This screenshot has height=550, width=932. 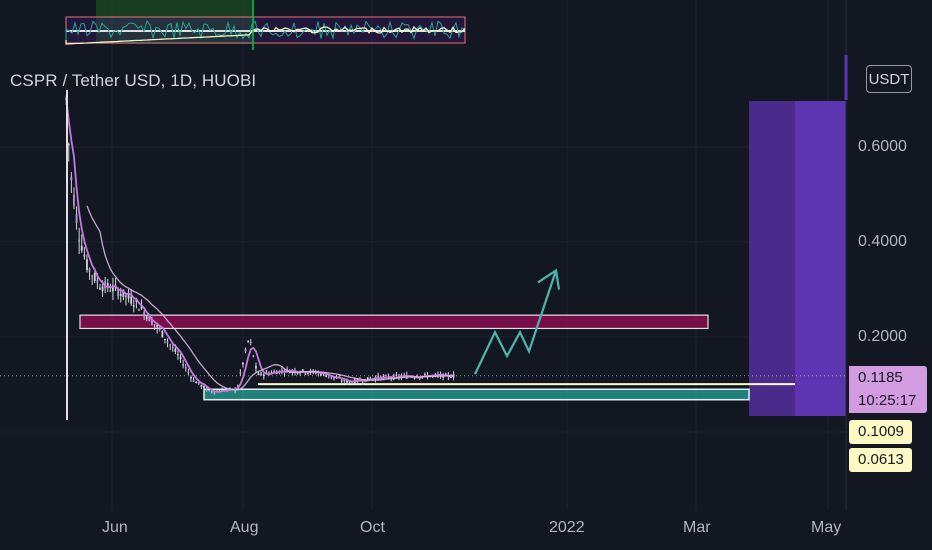 I want to click on level-tag-2: 0.0613, so click(x=880, y=460).